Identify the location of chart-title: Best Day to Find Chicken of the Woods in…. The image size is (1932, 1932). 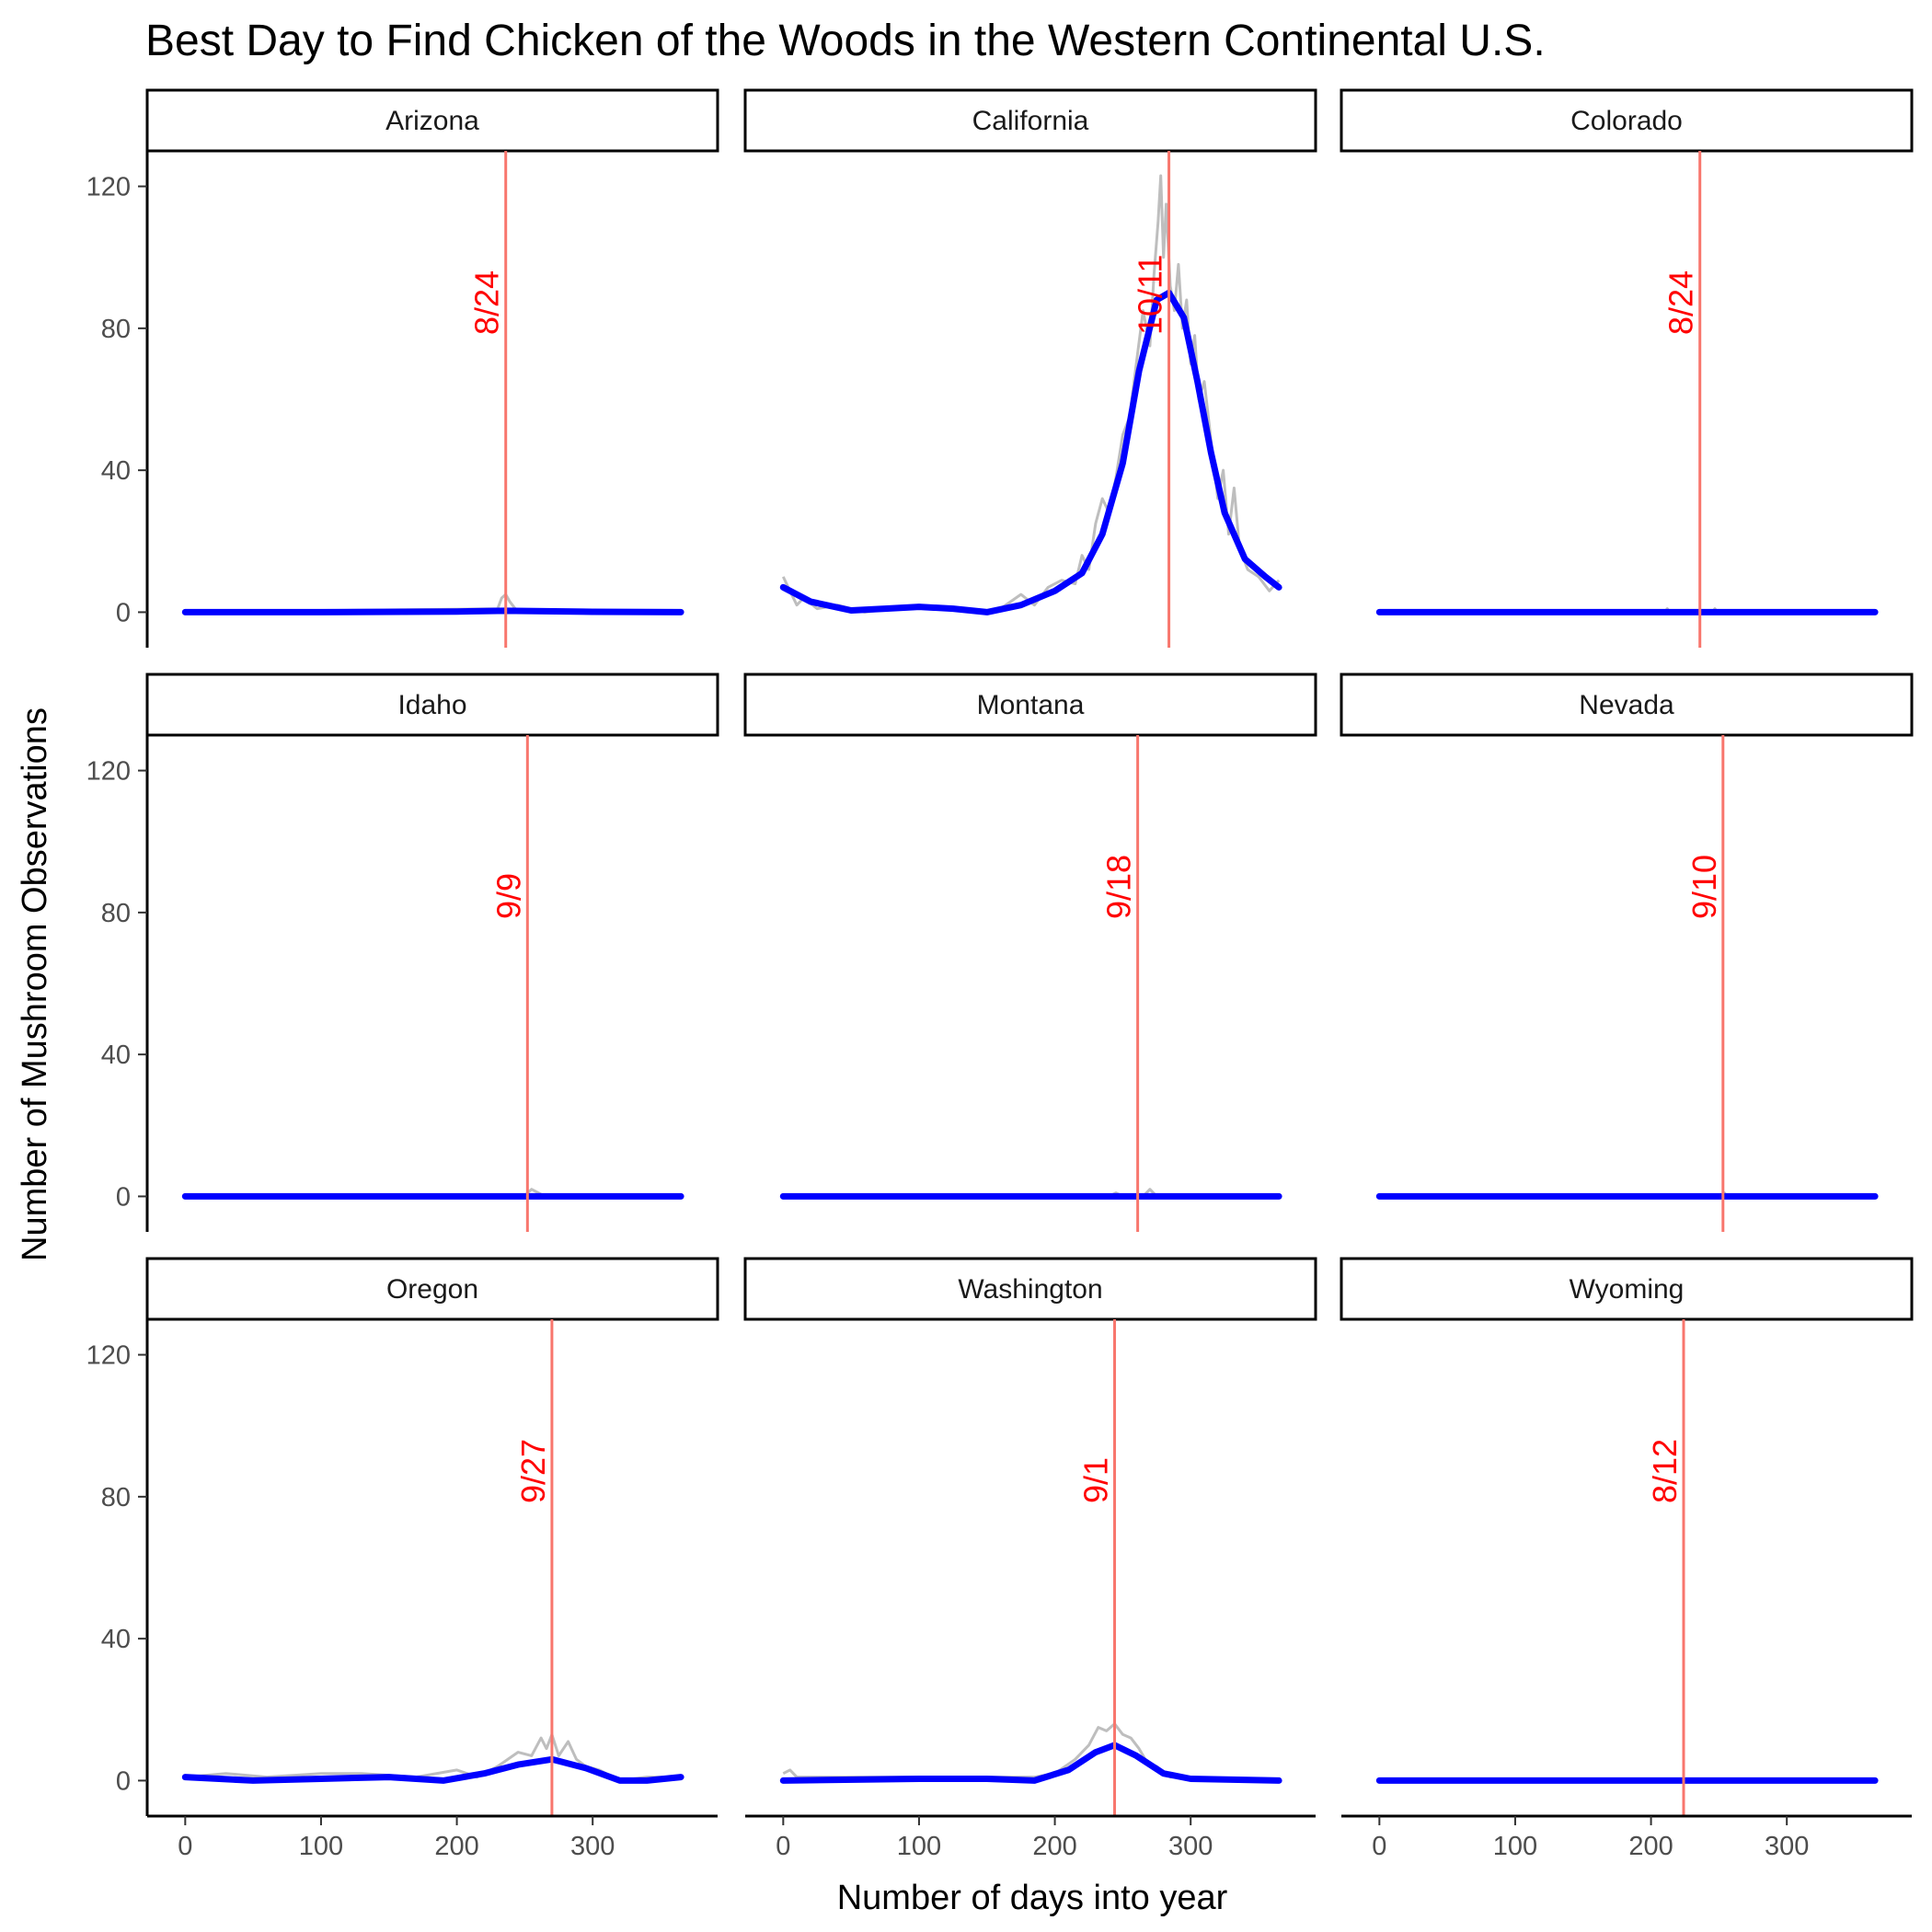
(845, 41).